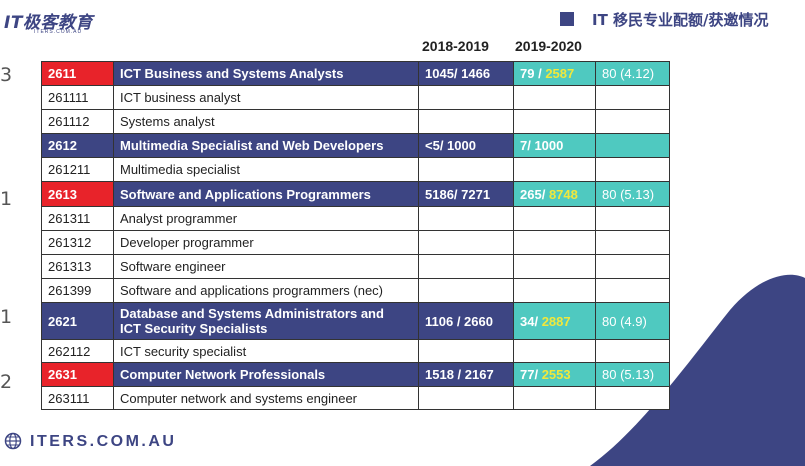 This screenshot has height=466, width=805. What do you see at coordinates (266, 351) in the screenshot?
I see `occupation-name: ICT security specialist` at bounding box center [266, 351].